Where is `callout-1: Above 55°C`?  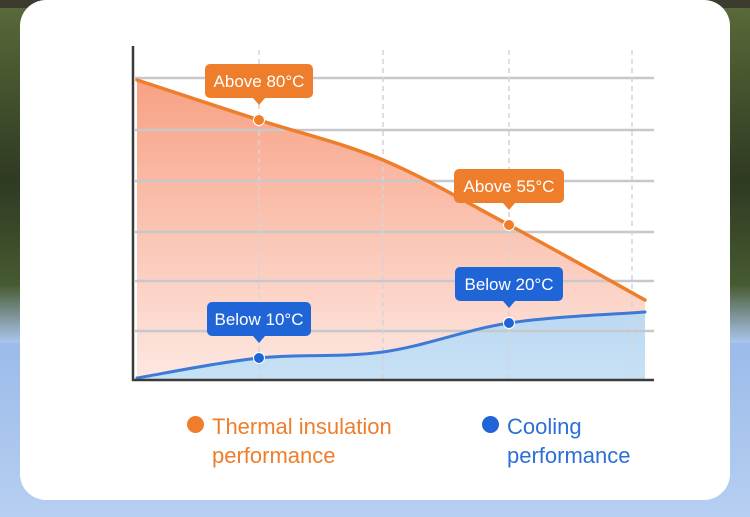 callout-1: Above 55°C is located at coordinates (509, 200).